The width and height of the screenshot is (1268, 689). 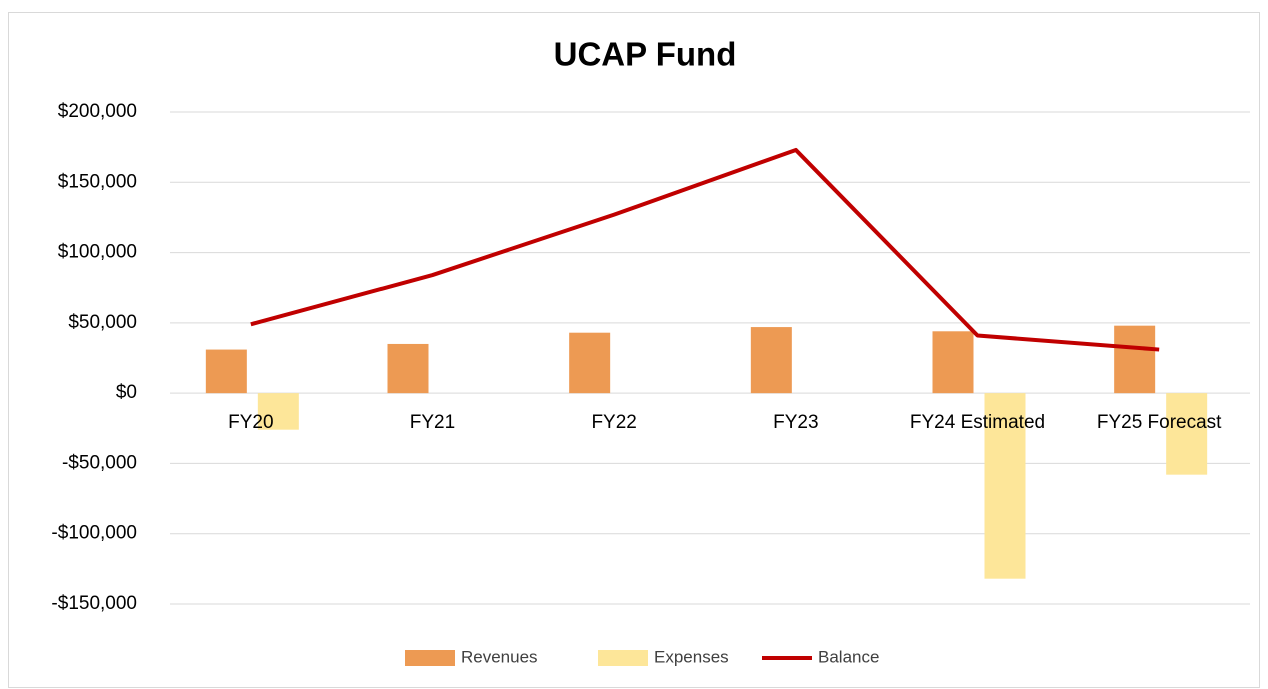 I want to click on legend-label: Revenues, so click(x=499, y=656).